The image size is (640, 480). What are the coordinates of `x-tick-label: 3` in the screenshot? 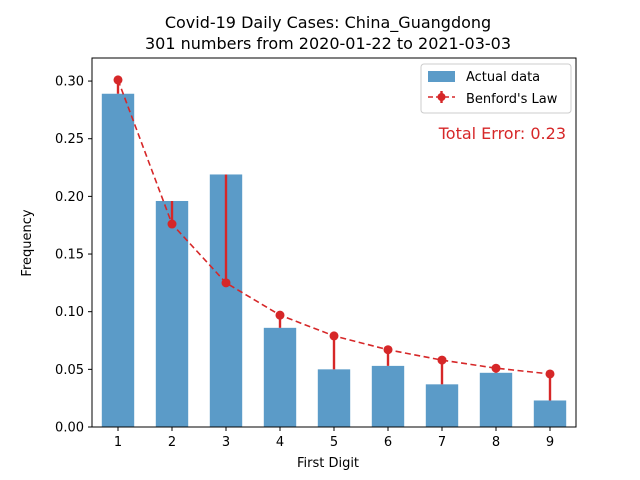 It's located at (226, 442).